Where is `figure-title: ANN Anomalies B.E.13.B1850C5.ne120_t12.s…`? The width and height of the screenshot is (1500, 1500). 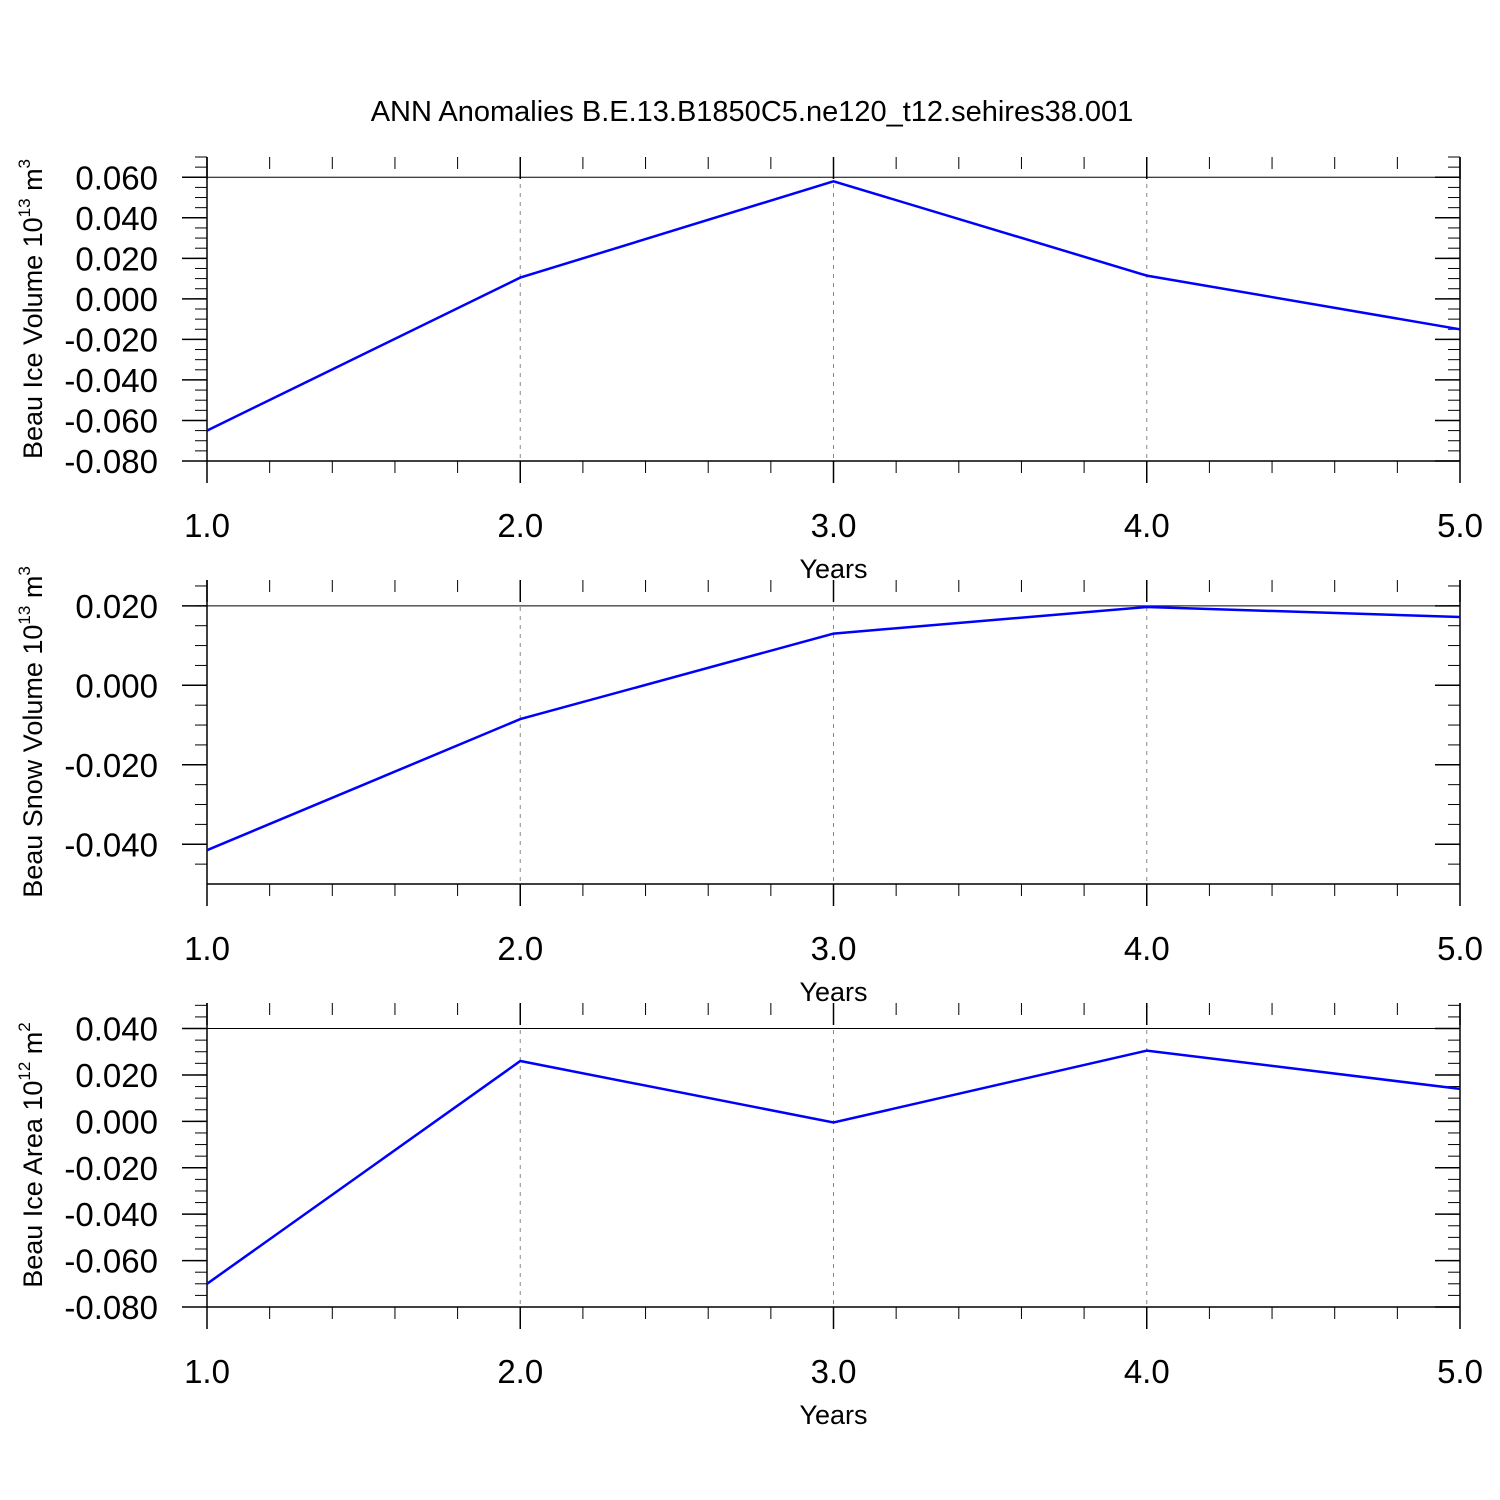 figure-title: ANN Anomalies B.E.13.B1850C5.ne120_t12.s… is located at coordinates (752, 112).